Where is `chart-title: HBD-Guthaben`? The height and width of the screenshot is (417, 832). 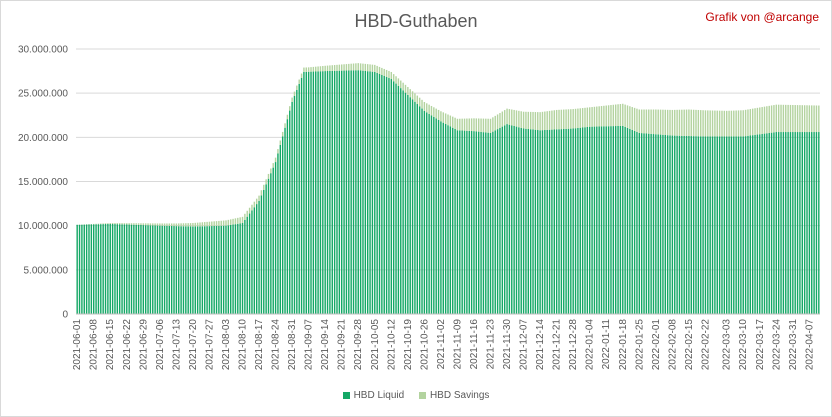 chart-title: HBD-Guthaben is located at coordinates (416, 21).